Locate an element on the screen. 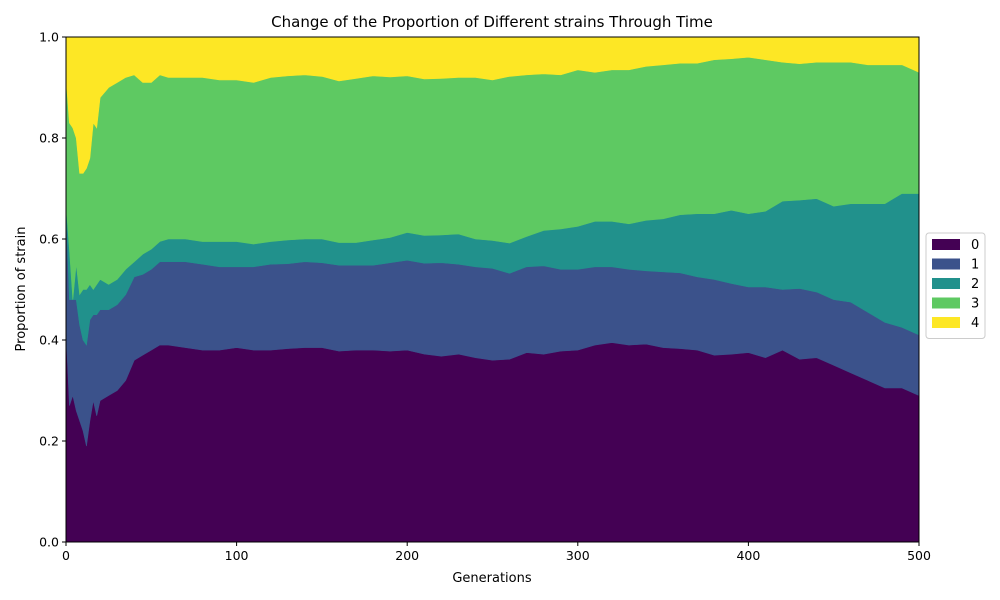  y-axis: 0.0 0.2 0.4 0.6 0.8 1.0 is located at coordinates (52, 290).